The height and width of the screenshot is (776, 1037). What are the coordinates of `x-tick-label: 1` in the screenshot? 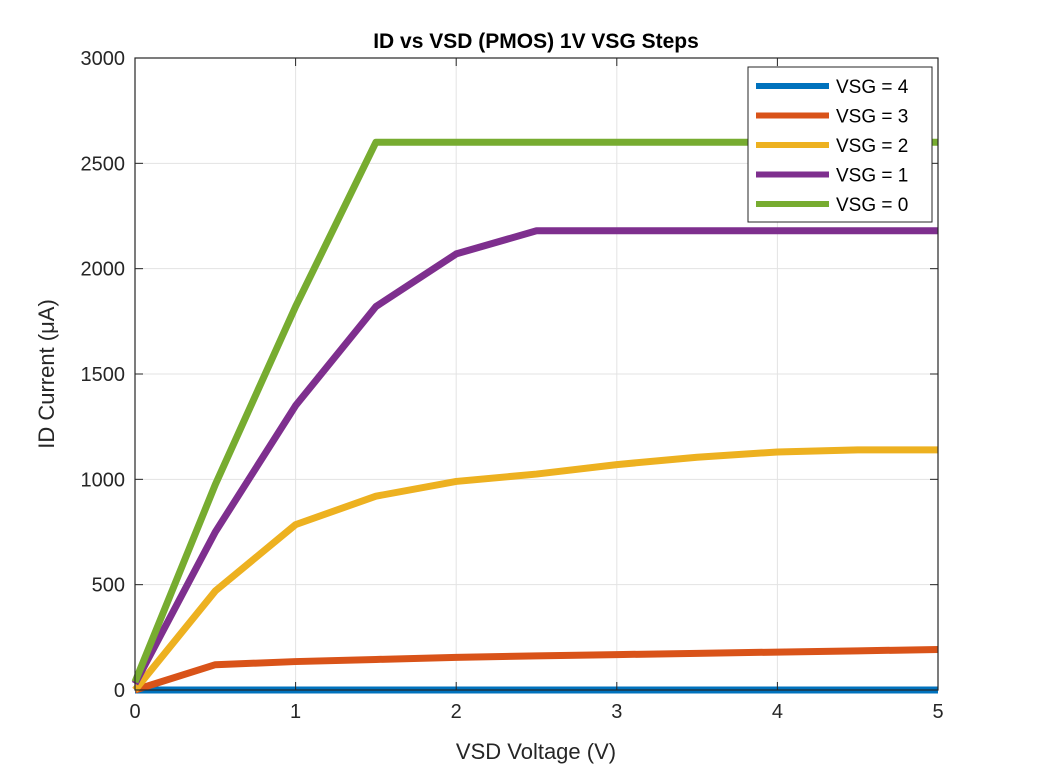 It's located at (295, 712).